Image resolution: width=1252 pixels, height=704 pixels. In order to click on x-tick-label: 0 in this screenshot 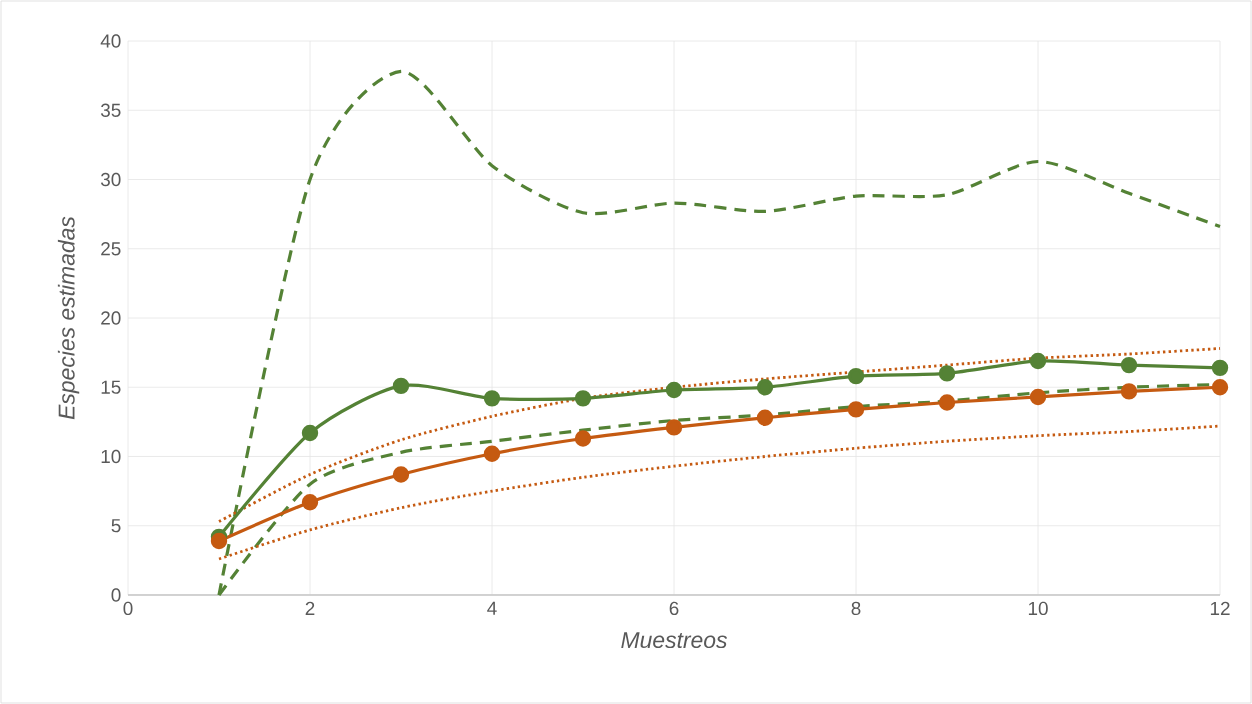, I will do `click(128, 608)`.